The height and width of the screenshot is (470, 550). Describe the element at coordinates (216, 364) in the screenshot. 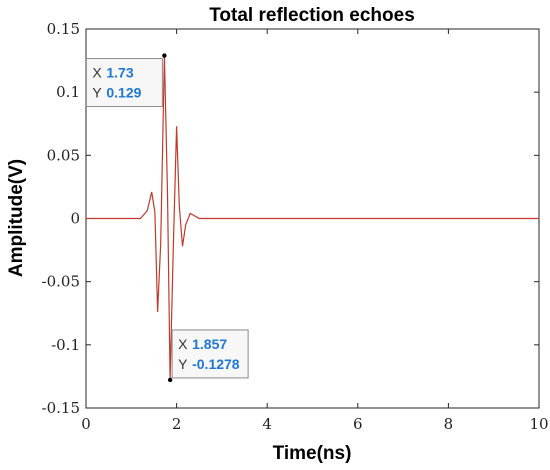

I see `datatip-y-value: -0.1278` at that location.